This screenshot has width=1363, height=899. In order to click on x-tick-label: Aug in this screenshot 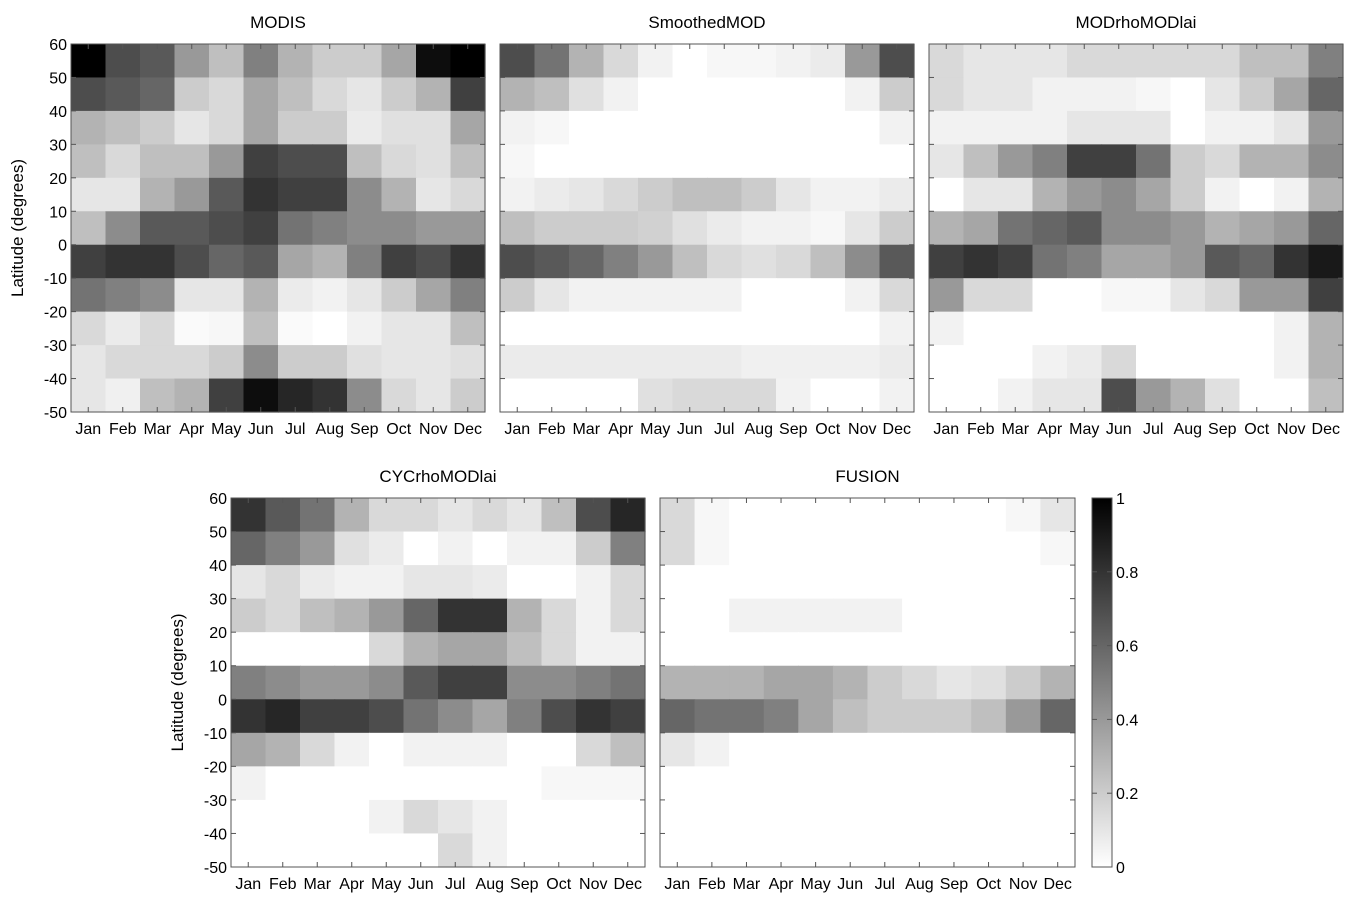, I will do `click(919, 884)`.